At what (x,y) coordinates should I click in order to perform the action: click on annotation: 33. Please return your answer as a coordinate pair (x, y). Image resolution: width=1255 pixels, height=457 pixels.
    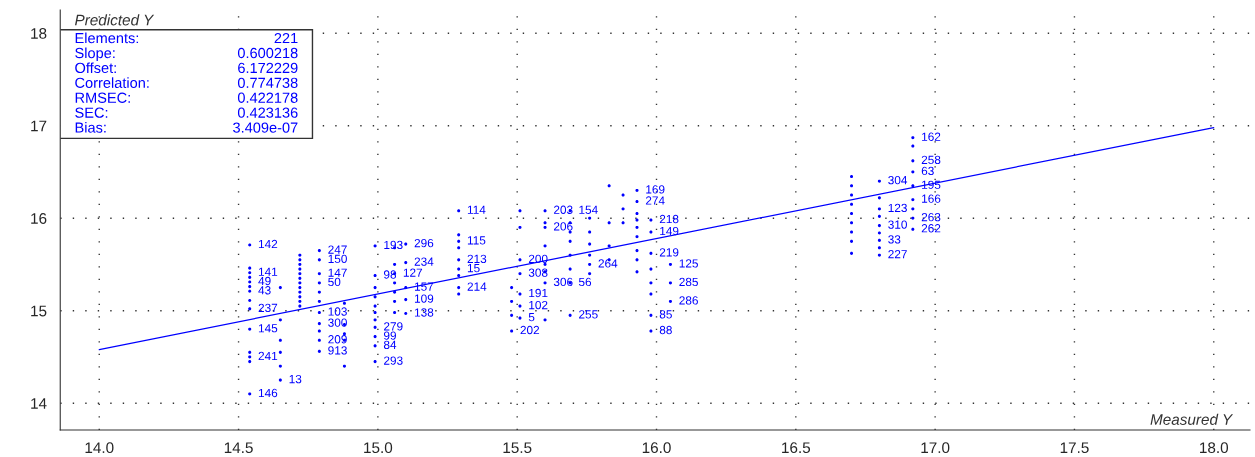
    Looking at the image, I should click on (894, 239).